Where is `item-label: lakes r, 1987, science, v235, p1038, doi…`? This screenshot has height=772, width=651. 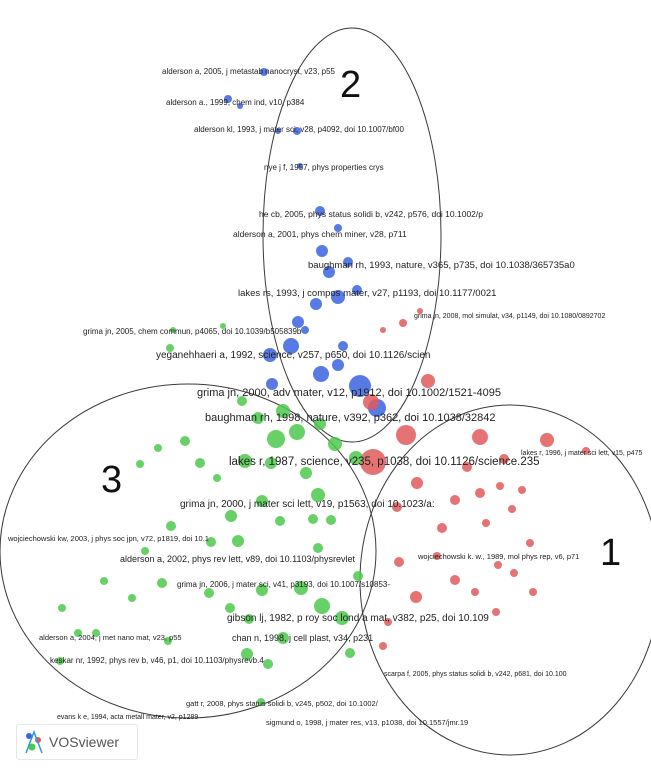
item-label: lakes r, 1987, science, v235, p1038, doi… is located at coordinates (384, 462).